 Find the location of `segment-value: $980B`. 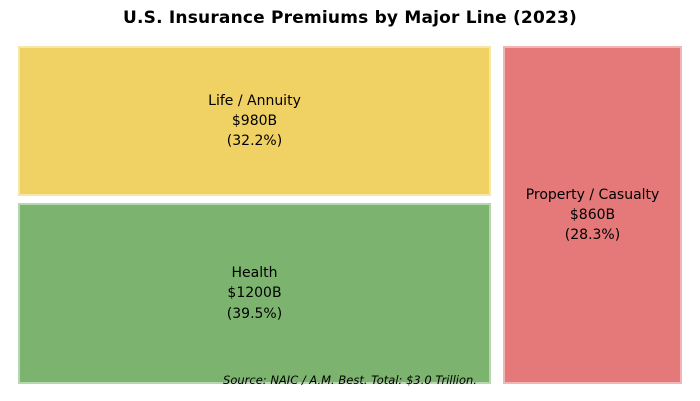

segment-value: $980B is located at coordinates (254, 120).